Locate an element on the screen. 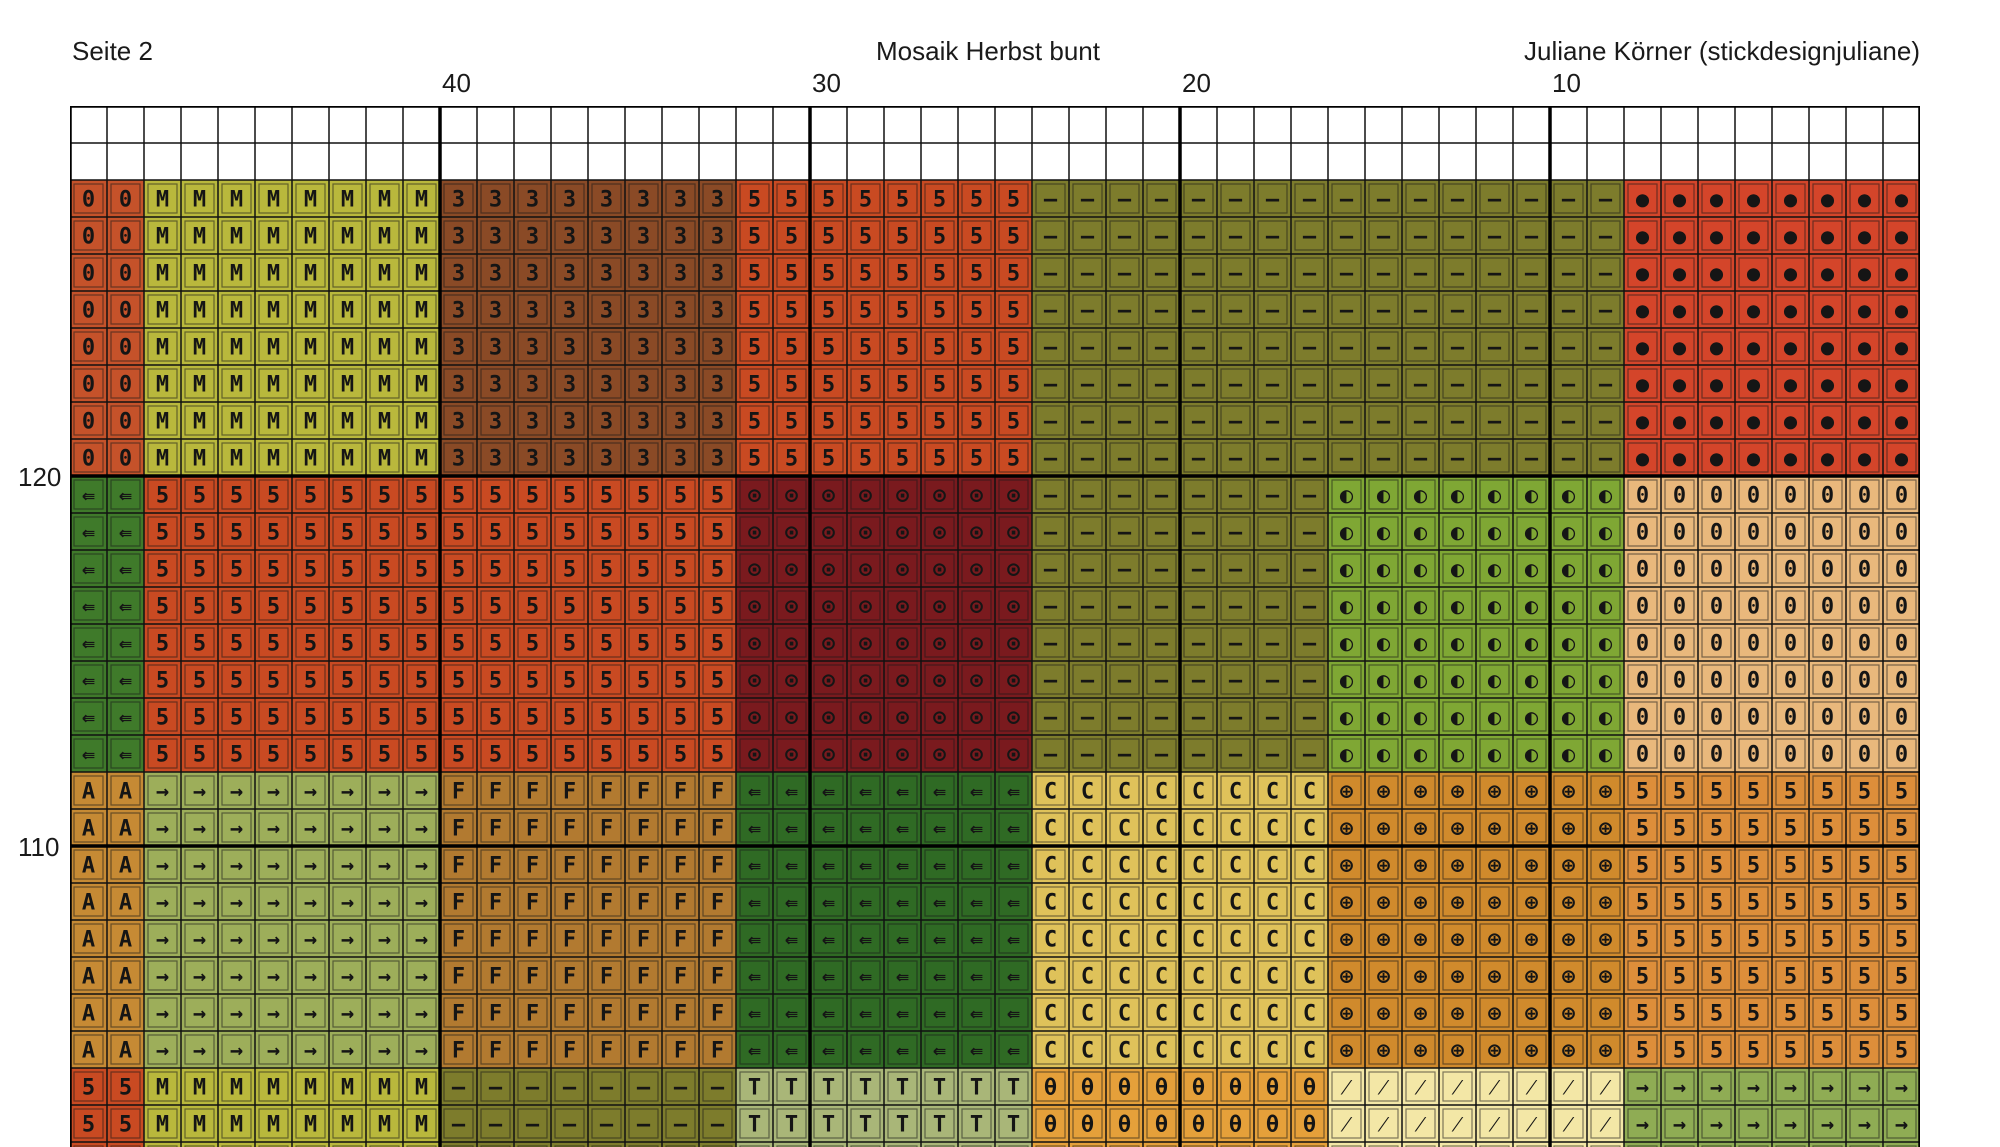 This screenshot has width=2000, height=1147. stitch-cell: ⊕ is located at coordinates (1346, 790).